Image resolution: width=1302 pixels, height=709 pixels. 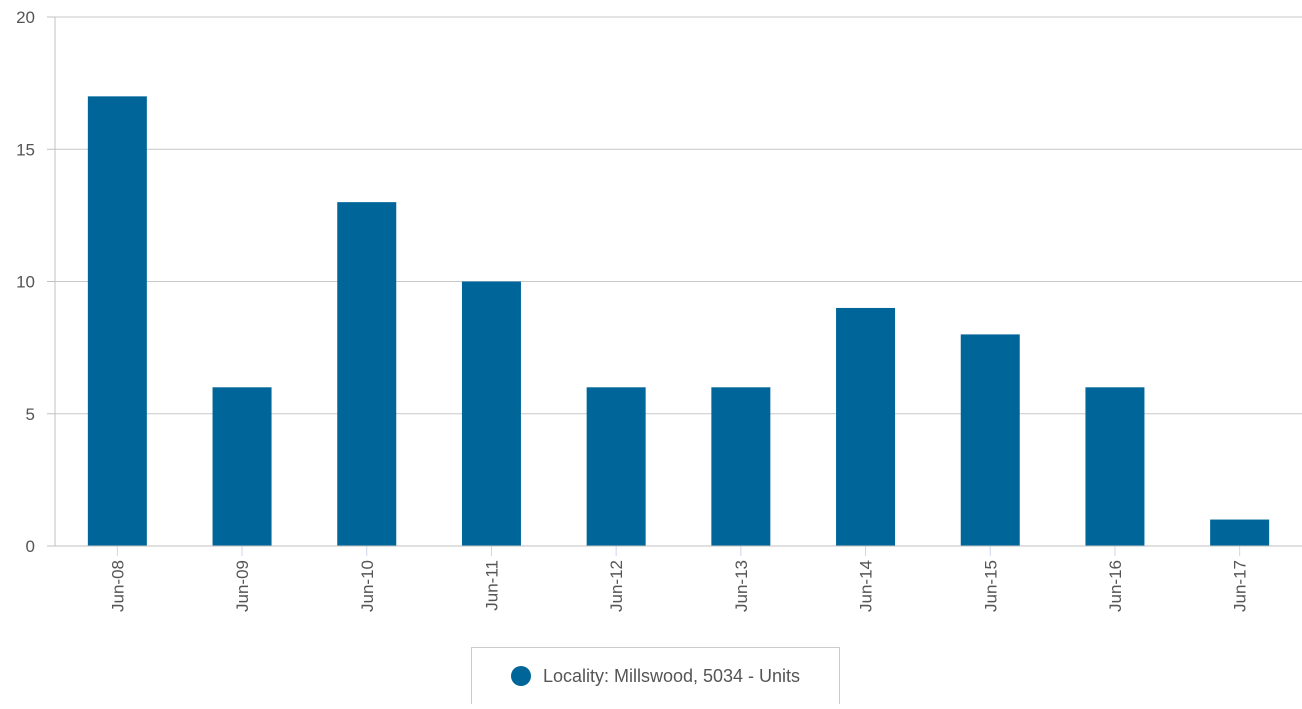 What do you see at coordinates (30, 414) in the screenshot?
I see `y-tick-label: 5` at bounding box center [30, 414].